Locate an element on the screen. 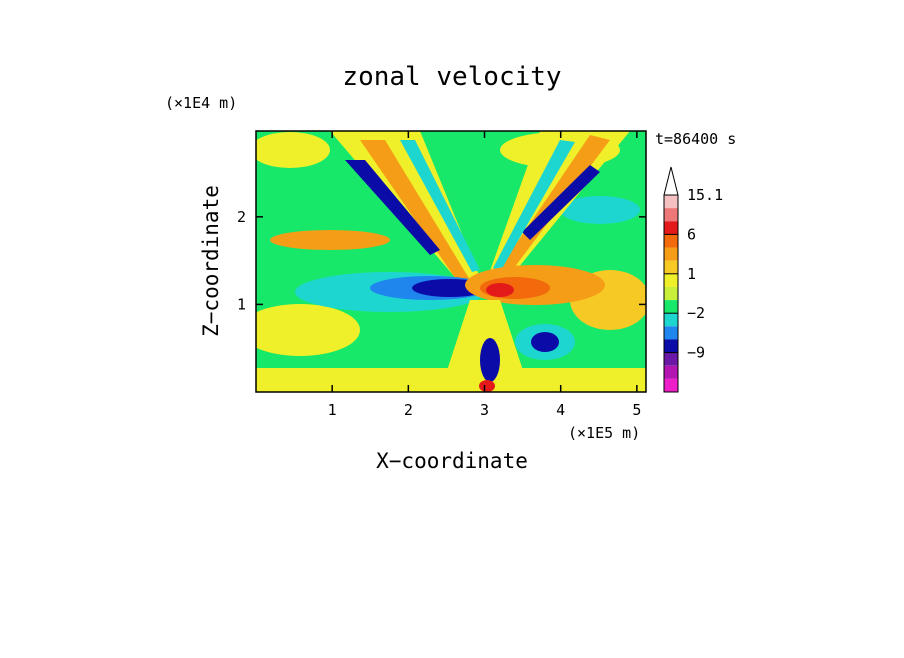 This screenshot has width=904, height=658. x-axis-label: X−coordinate is located at coordinates (452, 461).